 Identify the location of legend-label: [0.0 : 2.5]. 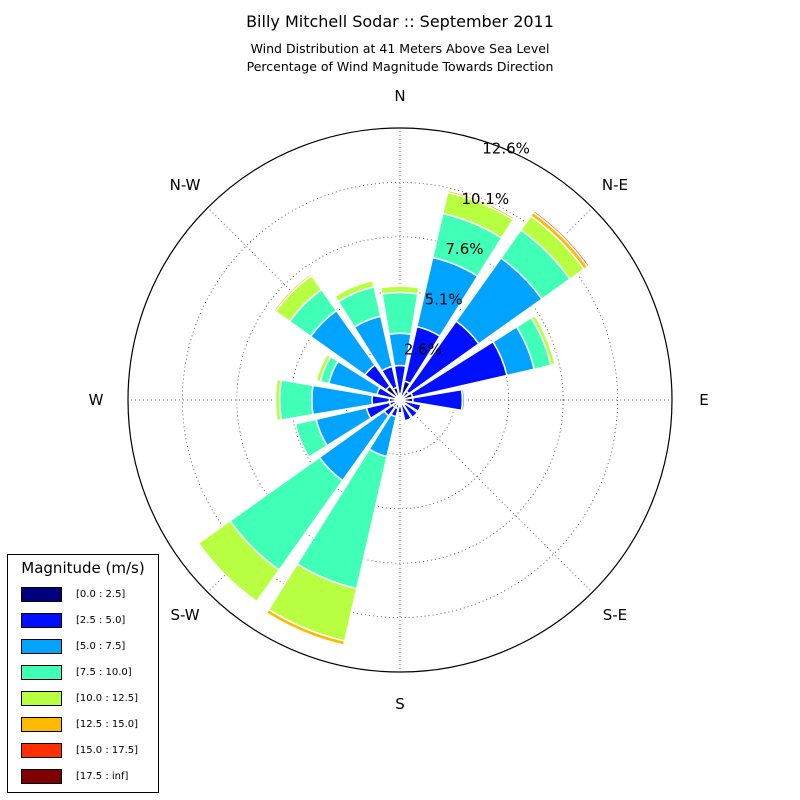
(101, 594).